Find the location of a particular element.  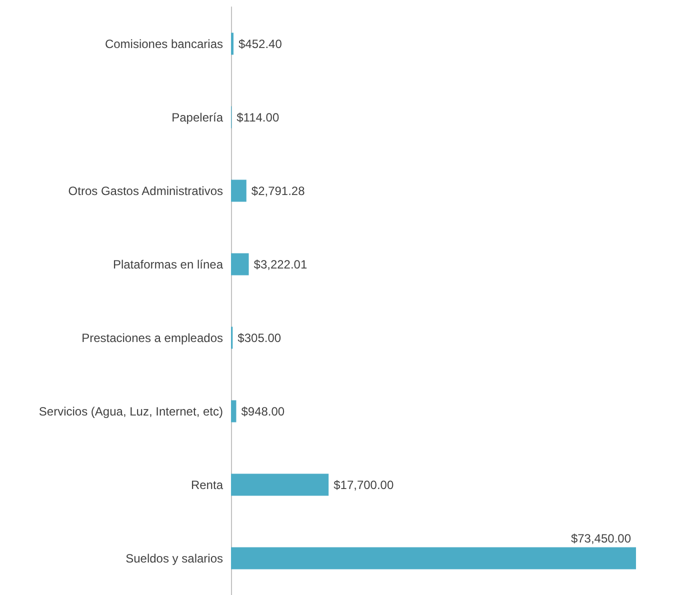

y-tick-label: Renta is located at coordinates (207, 485).